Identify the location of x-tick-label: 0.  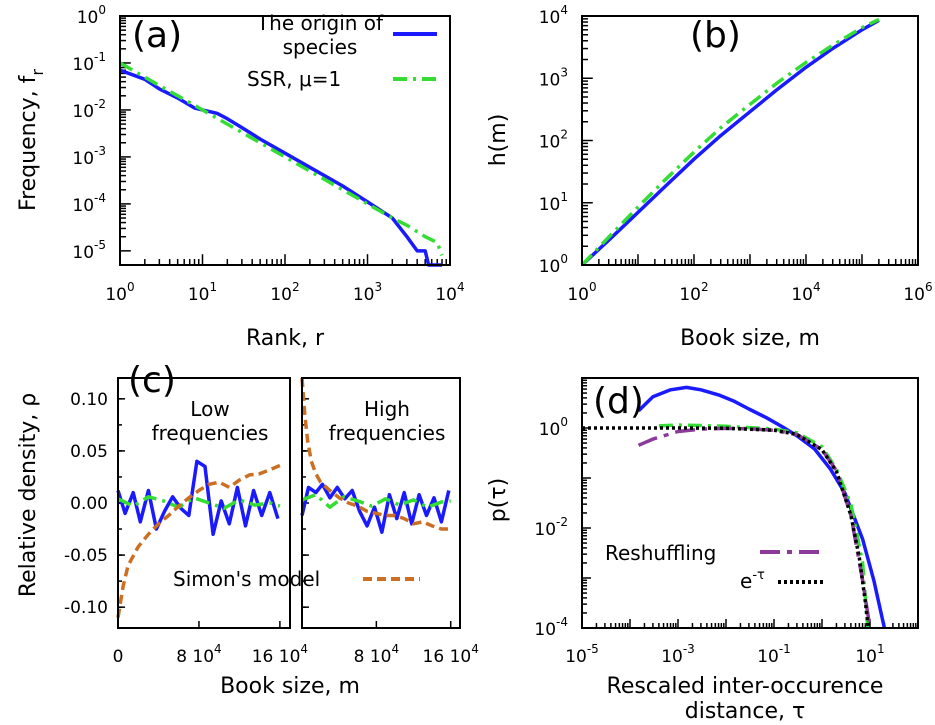
(118, 657).